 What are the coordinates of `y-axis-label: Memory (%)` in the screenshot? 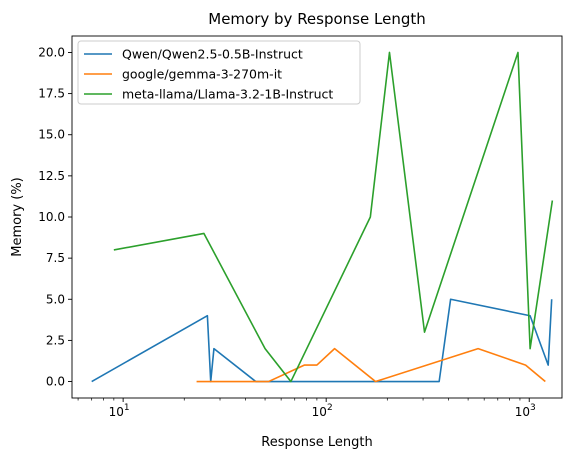 It's located at (17, 217).